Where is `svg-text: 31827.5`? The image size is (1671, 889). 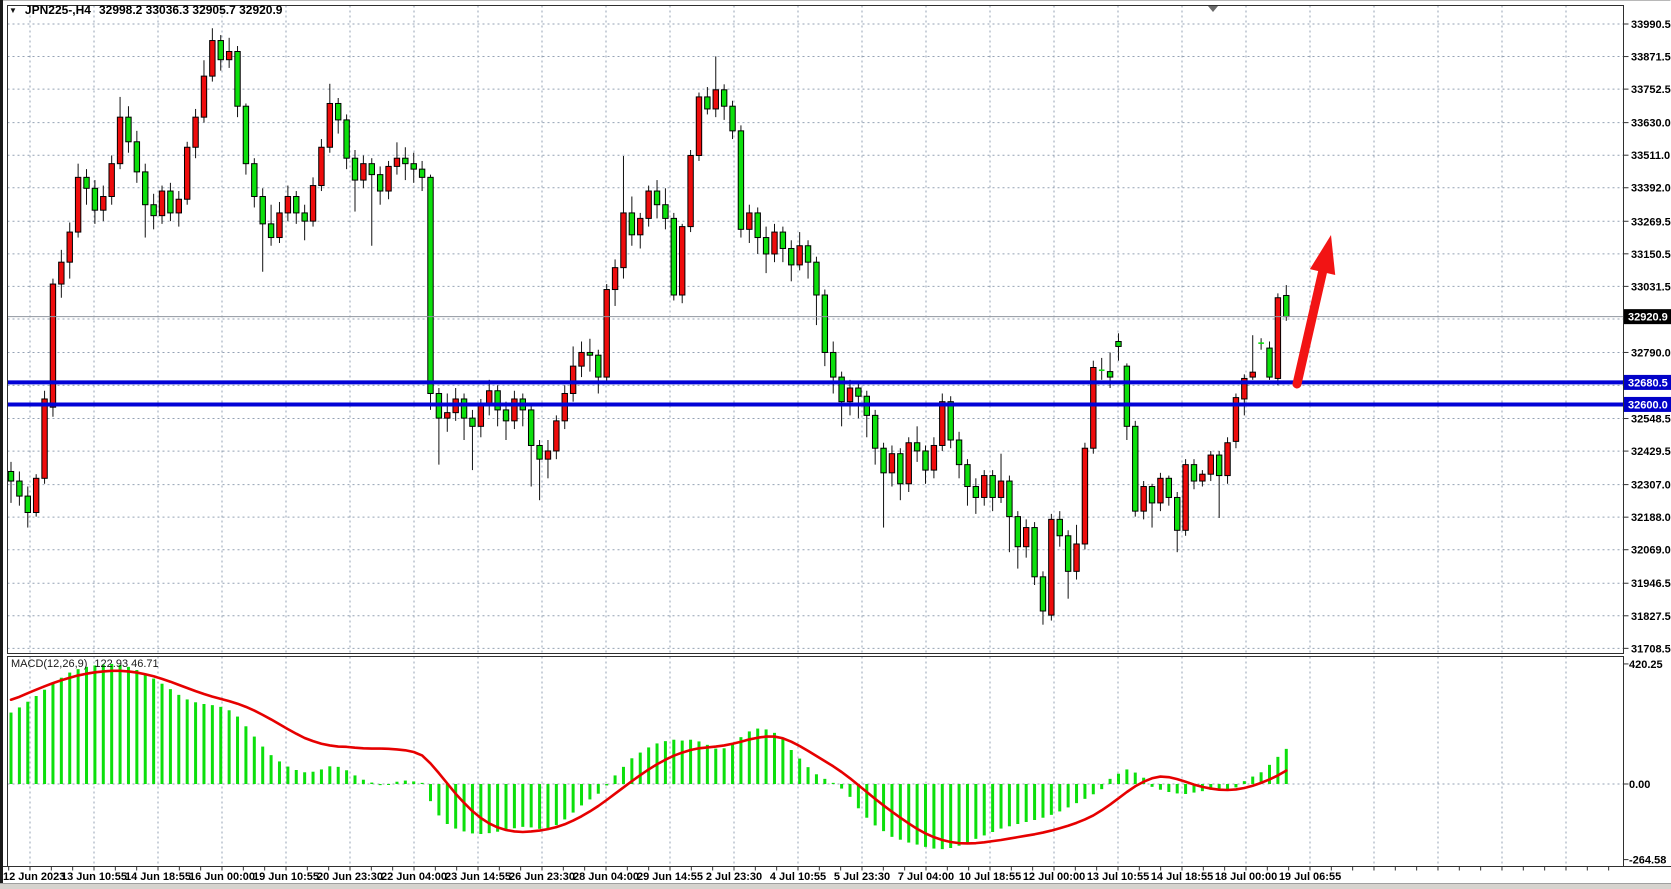
svg-text: 31827.5 is located at coordinates (1651, 617).